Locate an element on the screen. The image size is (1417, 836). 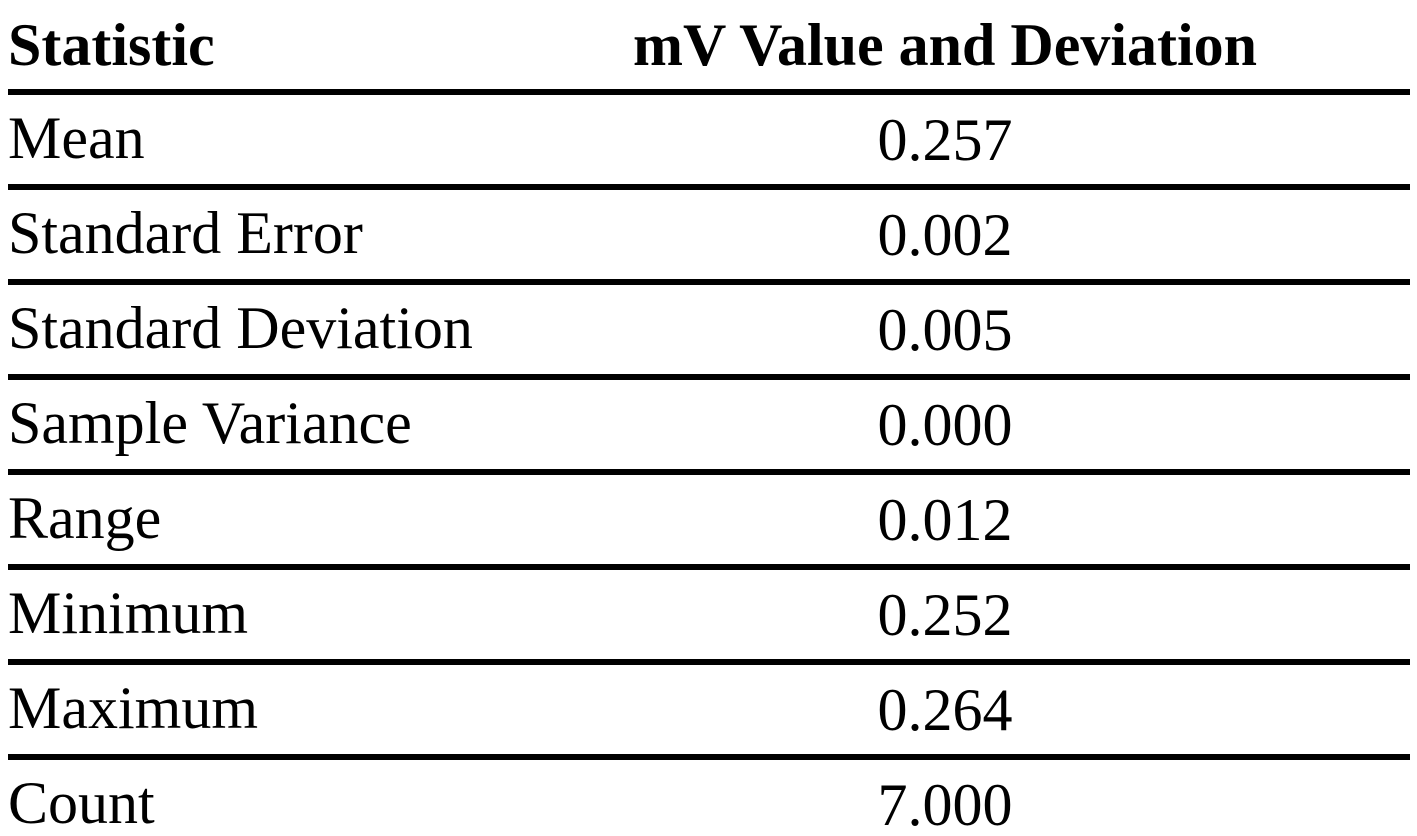
stat-label-cell: Mean is located at coordinates (244, 141).